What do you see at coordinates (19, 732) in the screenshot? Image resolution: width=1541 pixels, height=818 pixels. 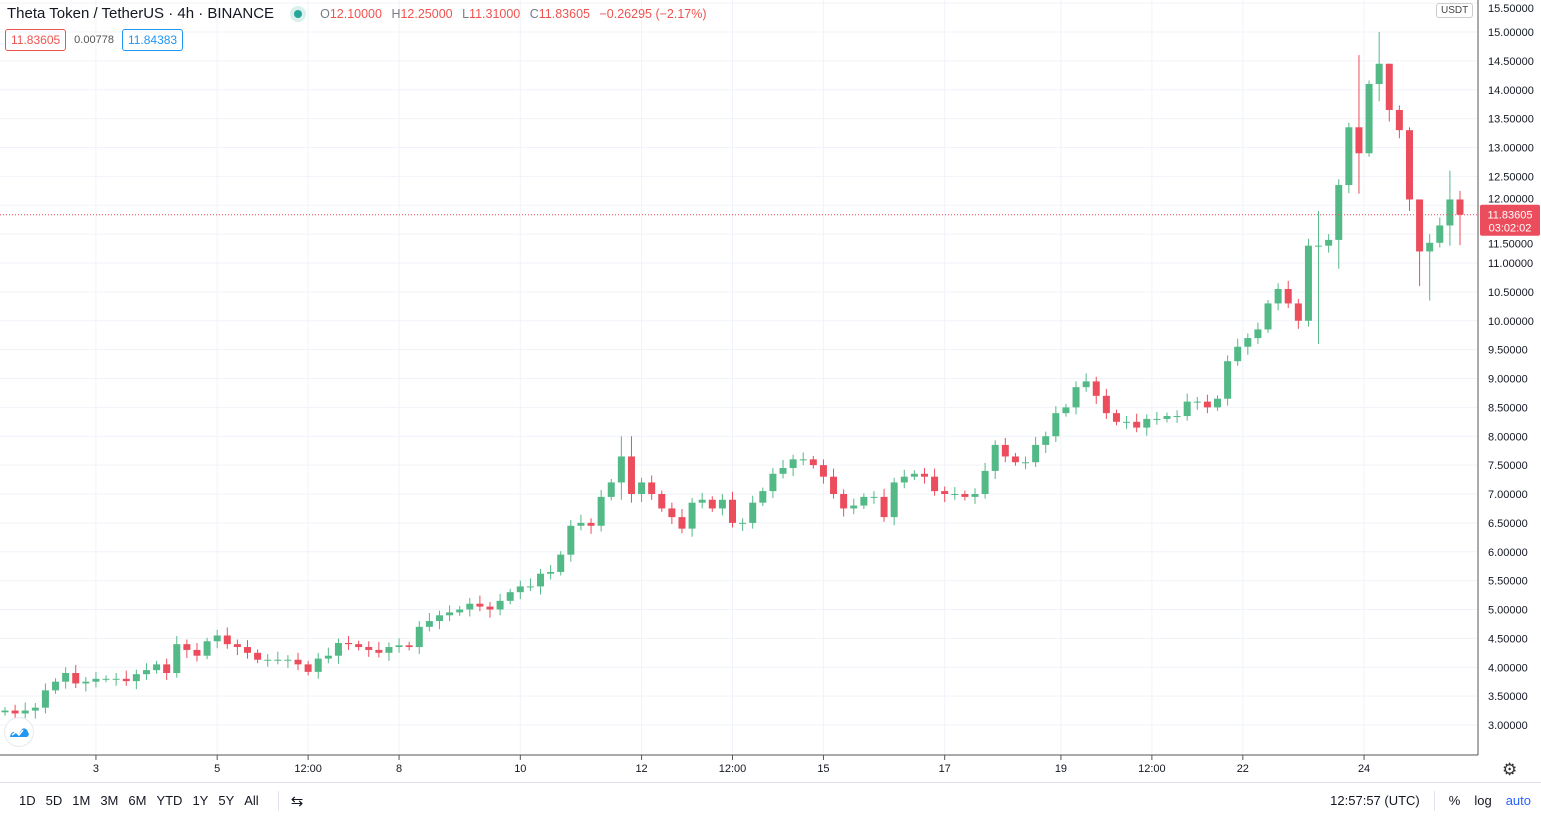 I see `tradingview-logo-icon` at bounding box center [19, 732].